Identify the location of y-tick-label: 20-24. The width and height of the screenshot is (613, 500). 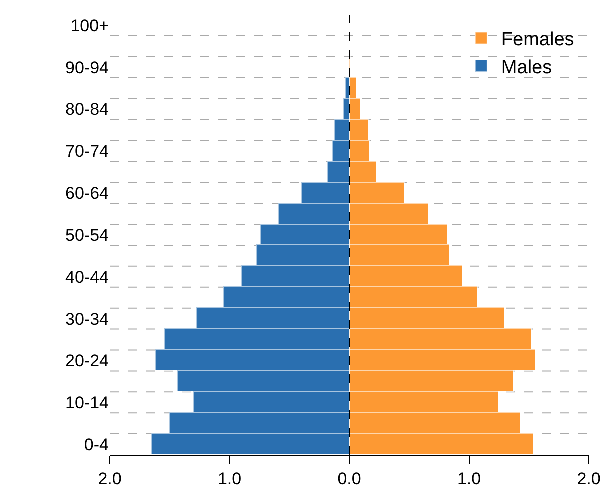
(87, 361).